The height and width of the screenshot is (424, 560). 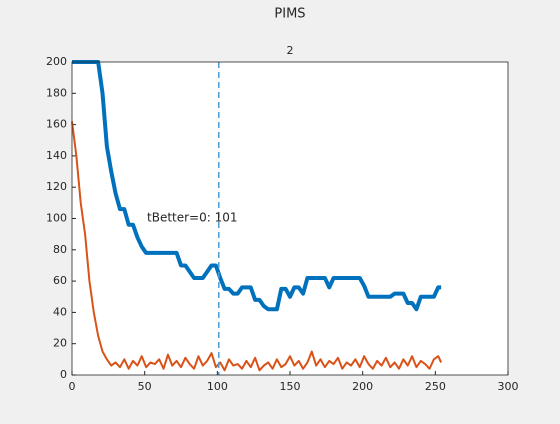 What do you see at coordinates (192, 218) in the screenshot?
I see `annotation: tBetter=0: 101` at bounding box center [192, 218].